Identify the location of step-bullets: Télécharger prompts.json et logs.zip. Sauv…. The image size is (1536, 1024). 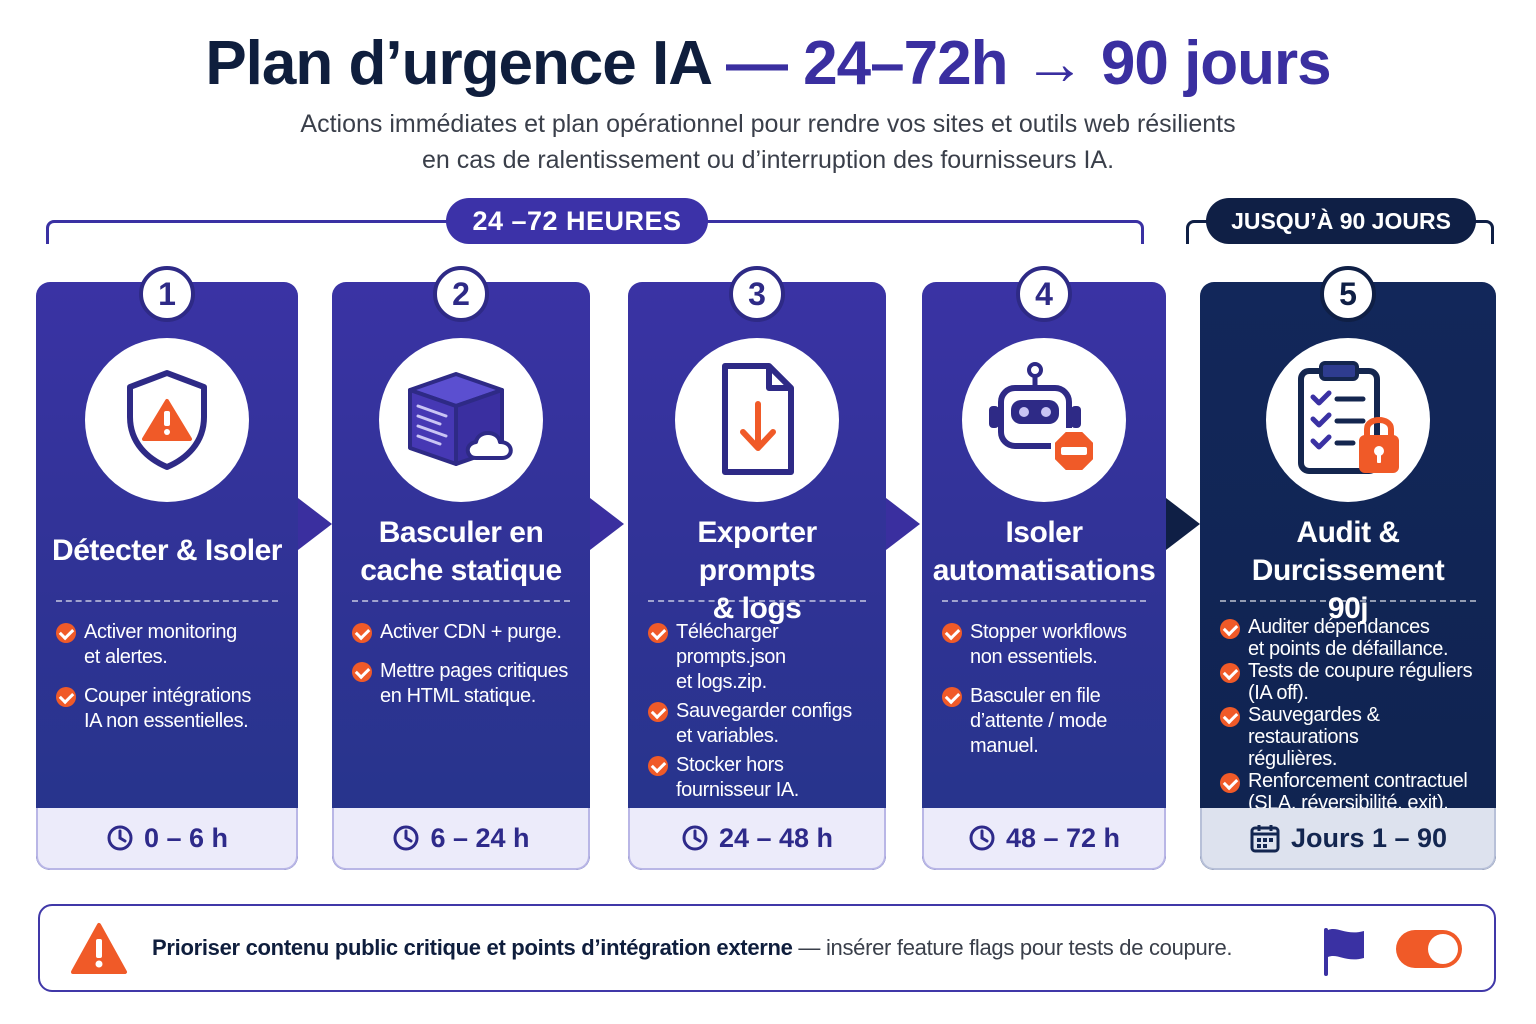
(761, 713).